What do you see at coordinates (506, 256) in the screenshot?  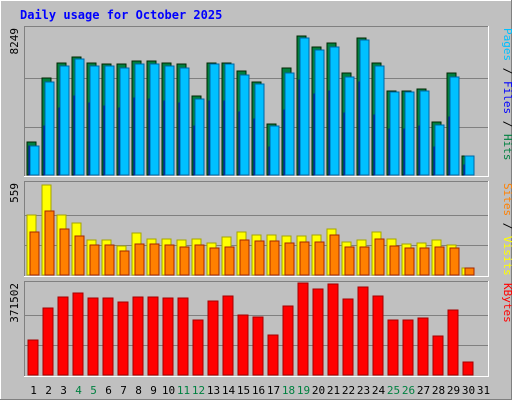 I see `legend-entry-visits: Visits` at bounding box center [506, 256].